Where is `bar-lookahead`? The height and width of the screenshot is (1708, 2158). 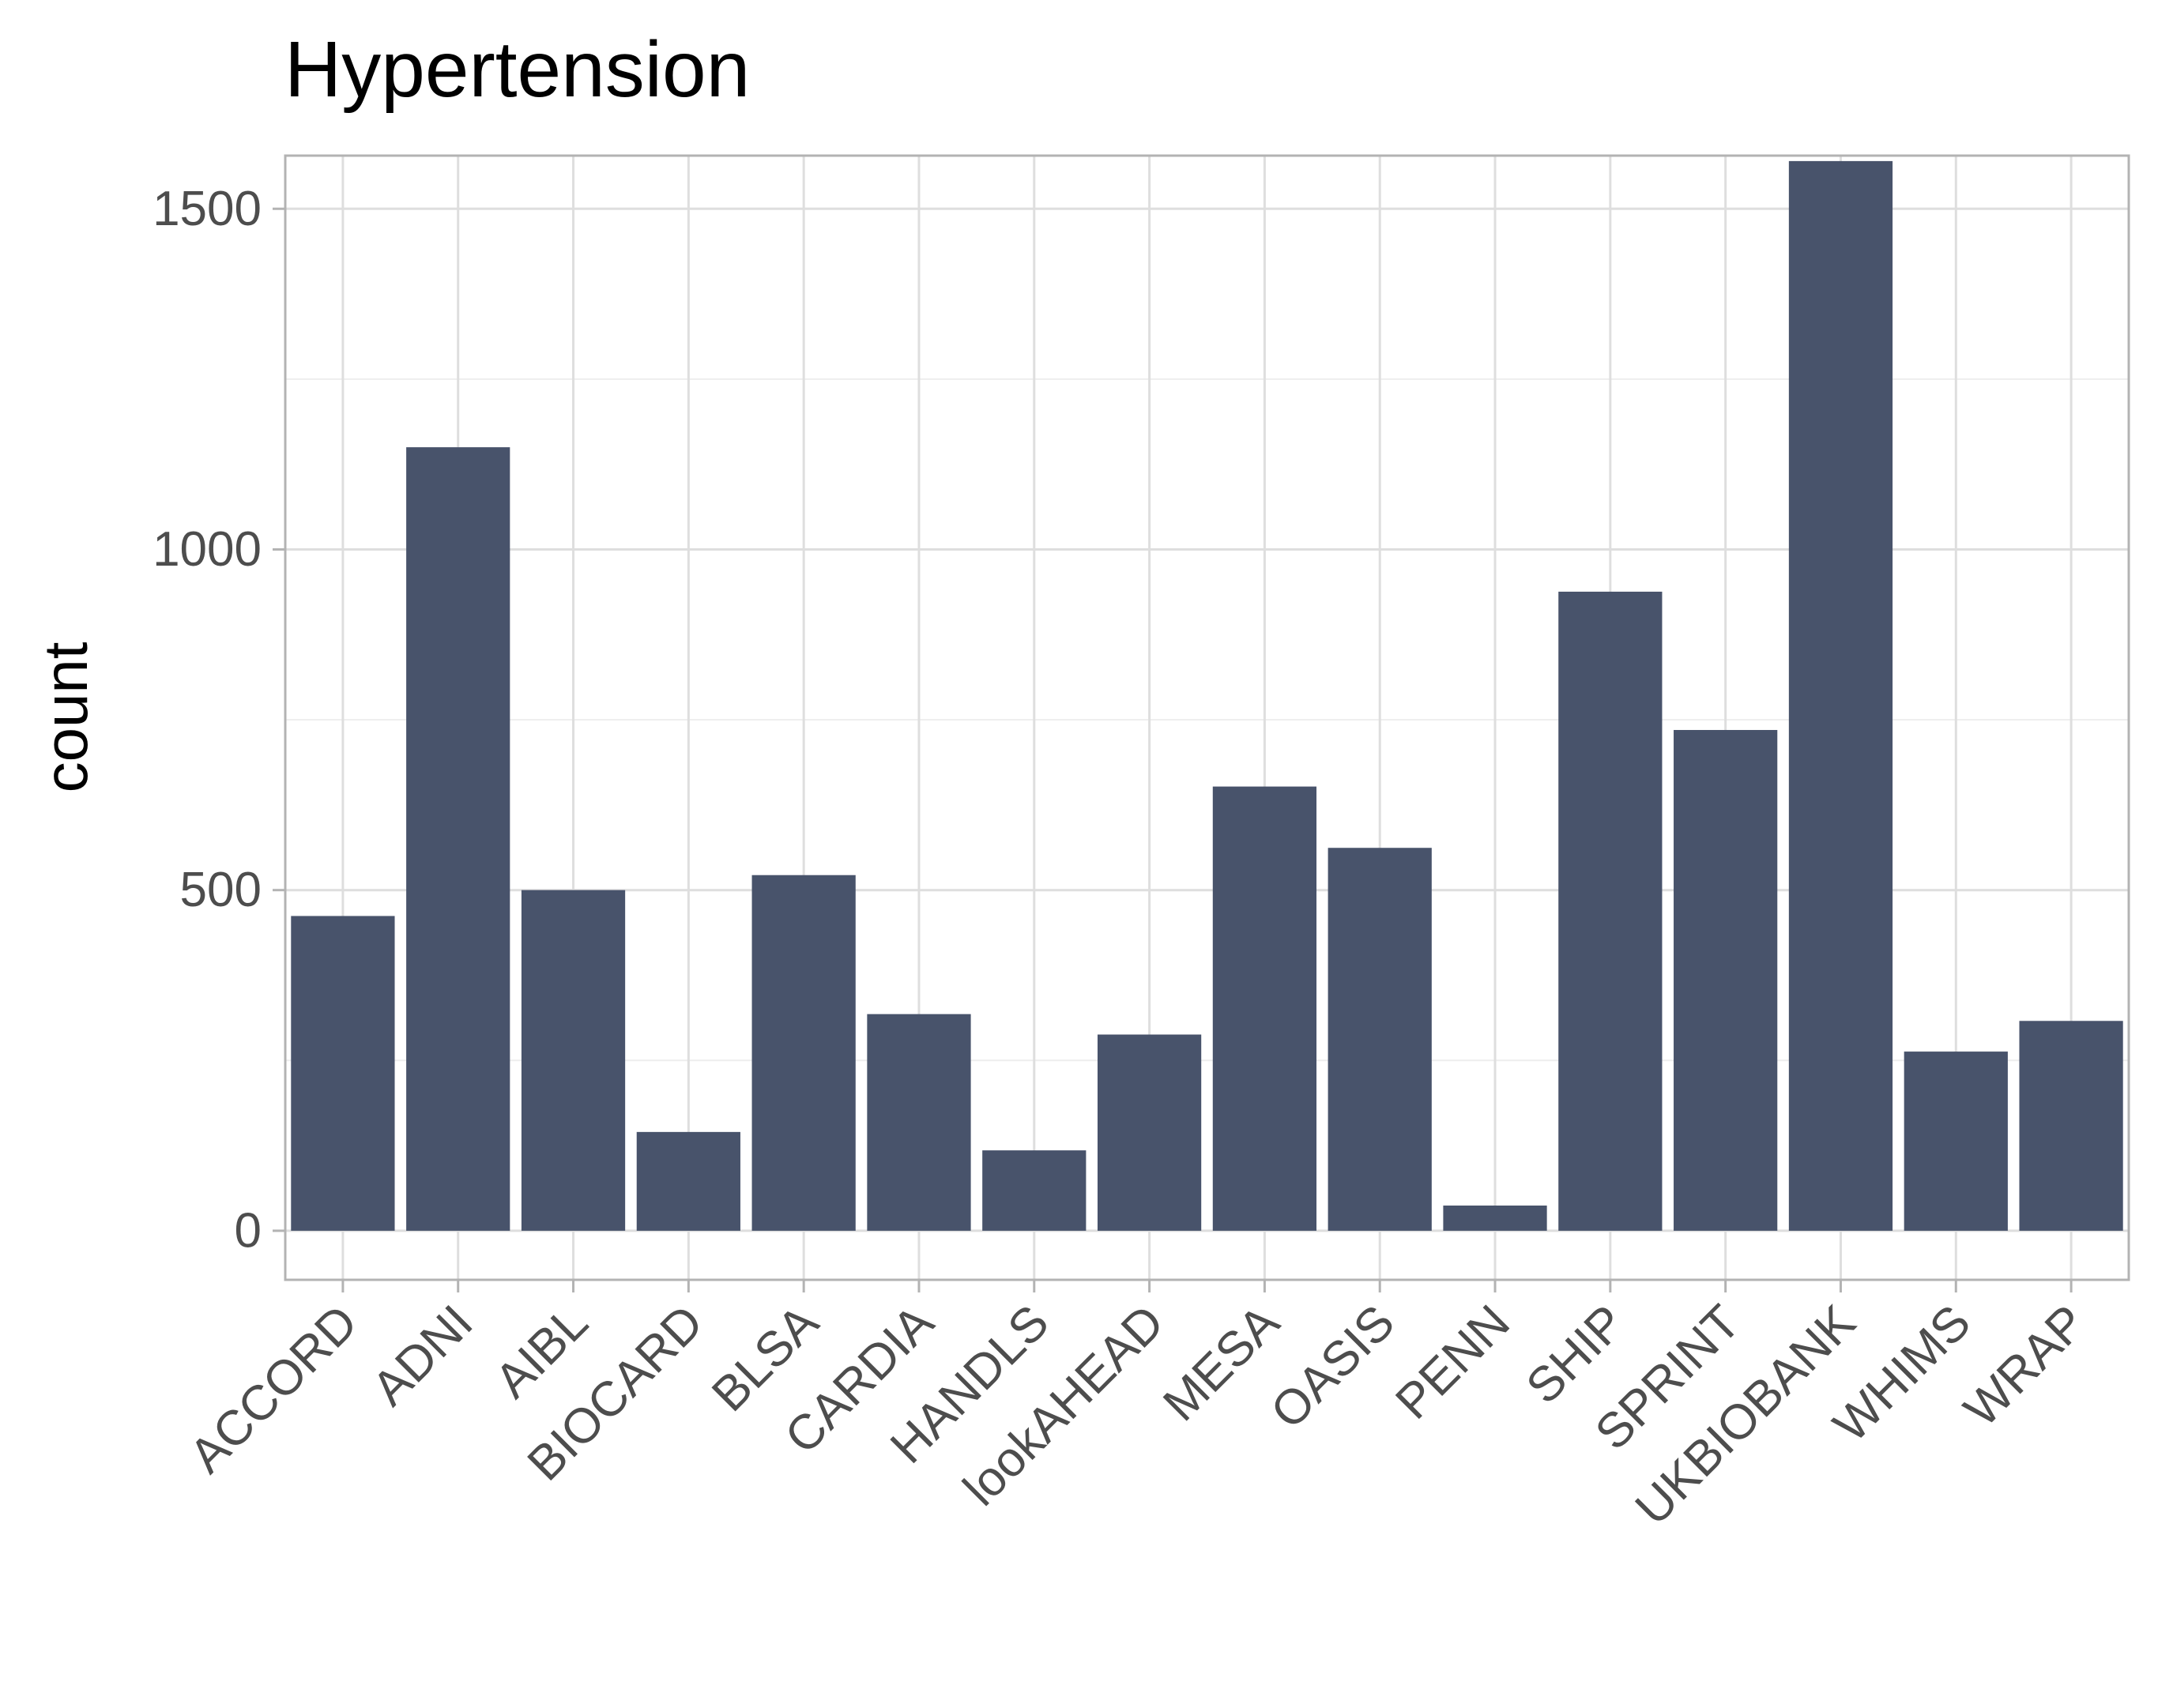 bar-lookahead is located at coordinates (1149, 1132).